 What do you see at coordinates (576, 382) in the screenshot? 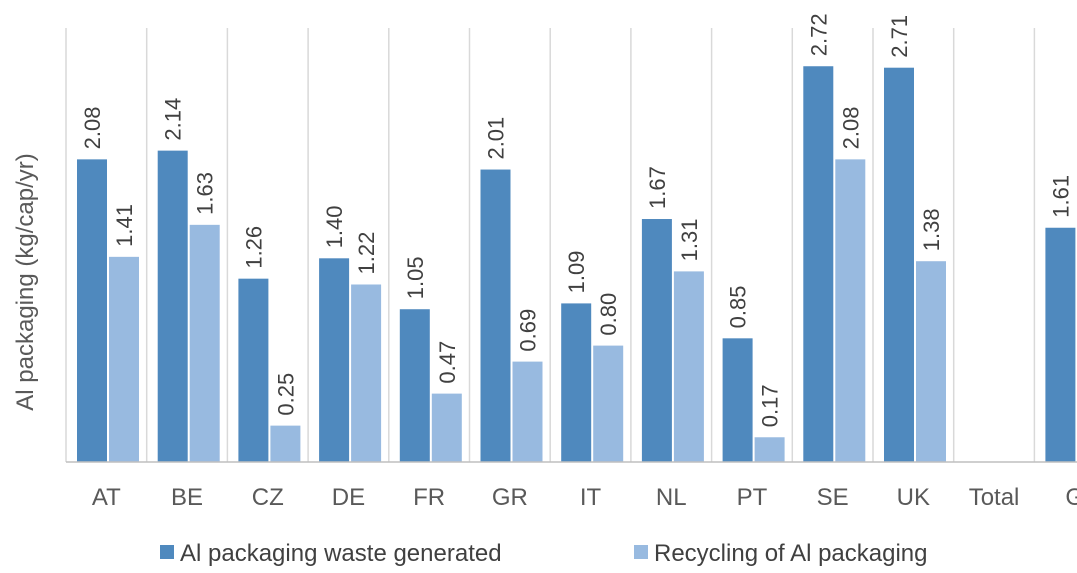
I see `bar-waste-generated-it` at bounding box center [576, 382].